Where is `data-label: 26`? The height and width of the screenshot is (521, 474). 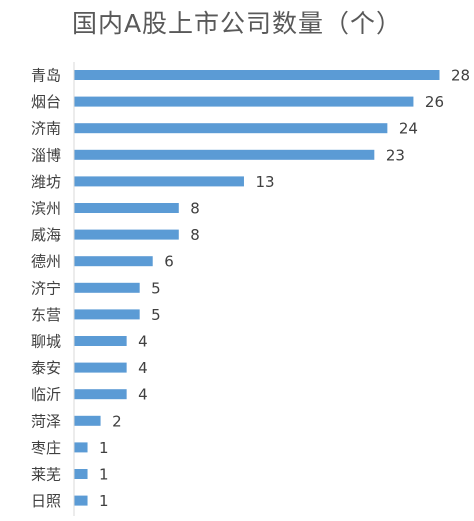 data-label: 26 is located at coordinates (434, 102).